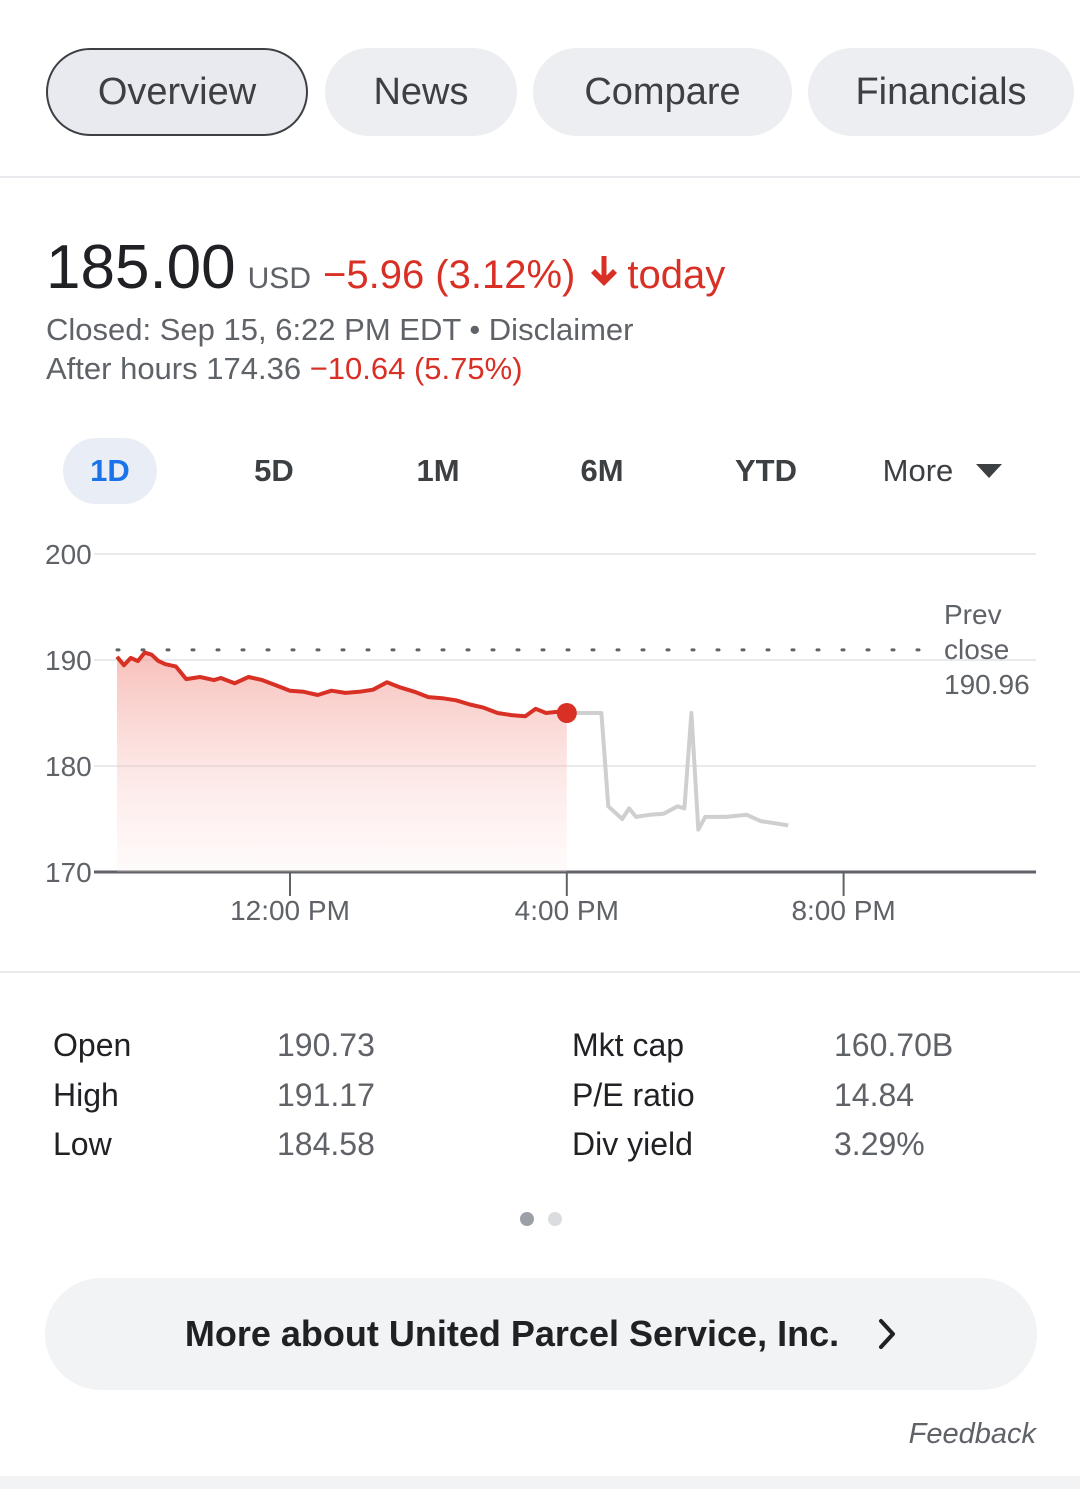  Describe the element at coordinates (918, 470) in the screenshot. I see `range-more-label: More` at that location.